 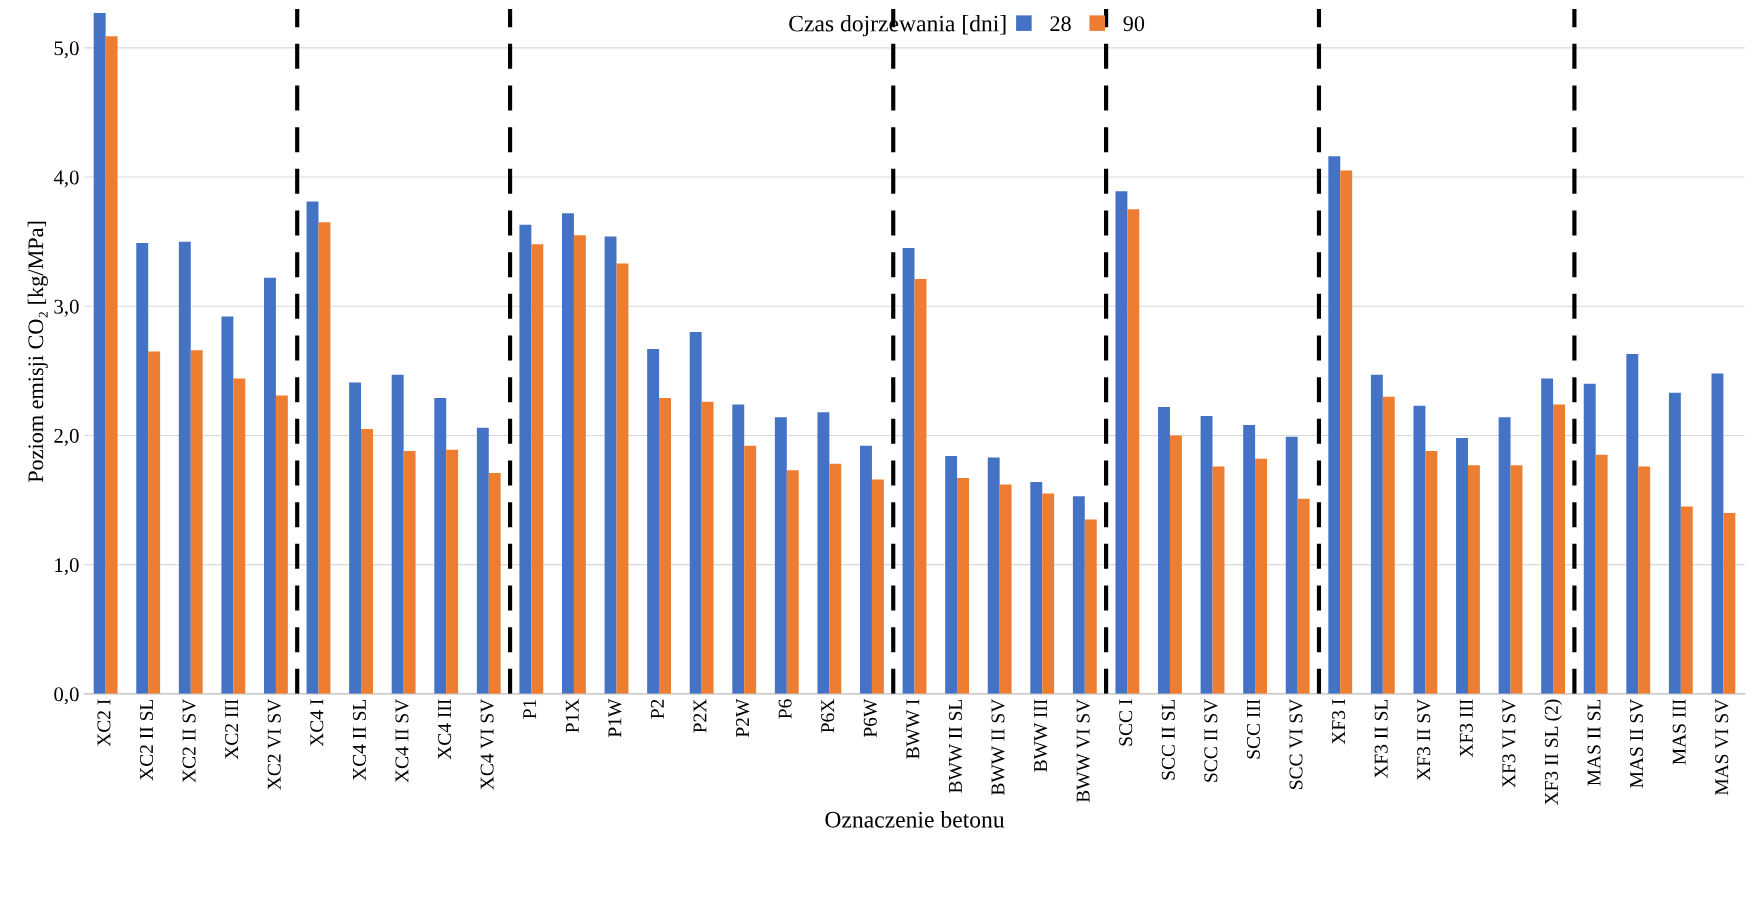 I want to click on x-tick-label: P2W, so click(x=743, y=718).